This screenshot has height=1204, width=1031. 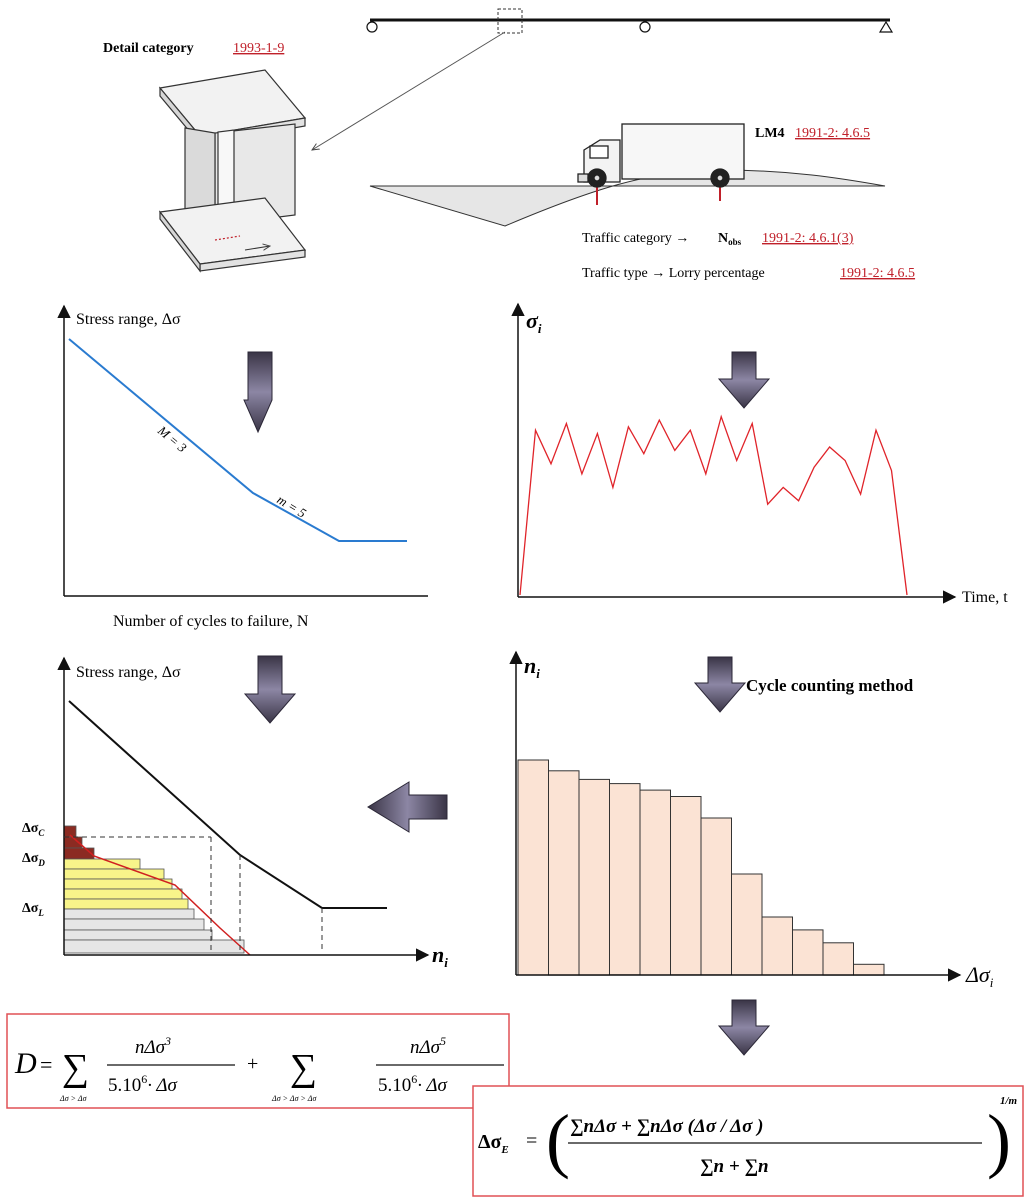 I want to click on histogram-bars, so click(x=701, y=867).